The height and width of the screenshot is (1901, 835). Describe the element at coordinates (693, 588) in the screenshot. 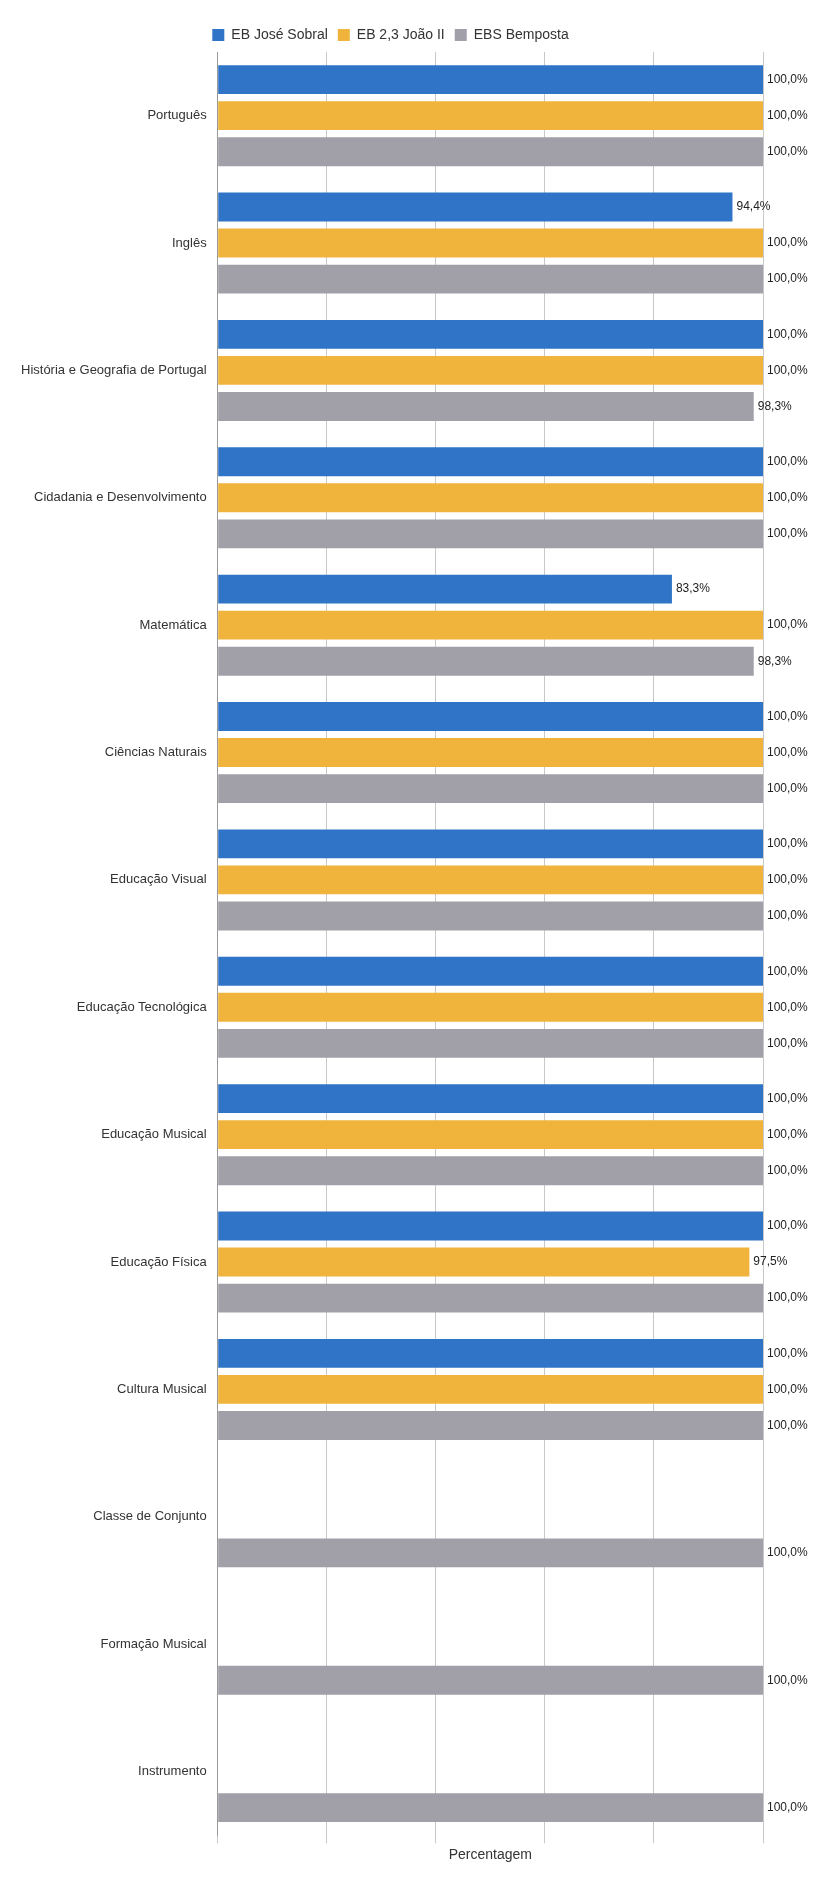

I see `data-label: 83,3%` at that location.